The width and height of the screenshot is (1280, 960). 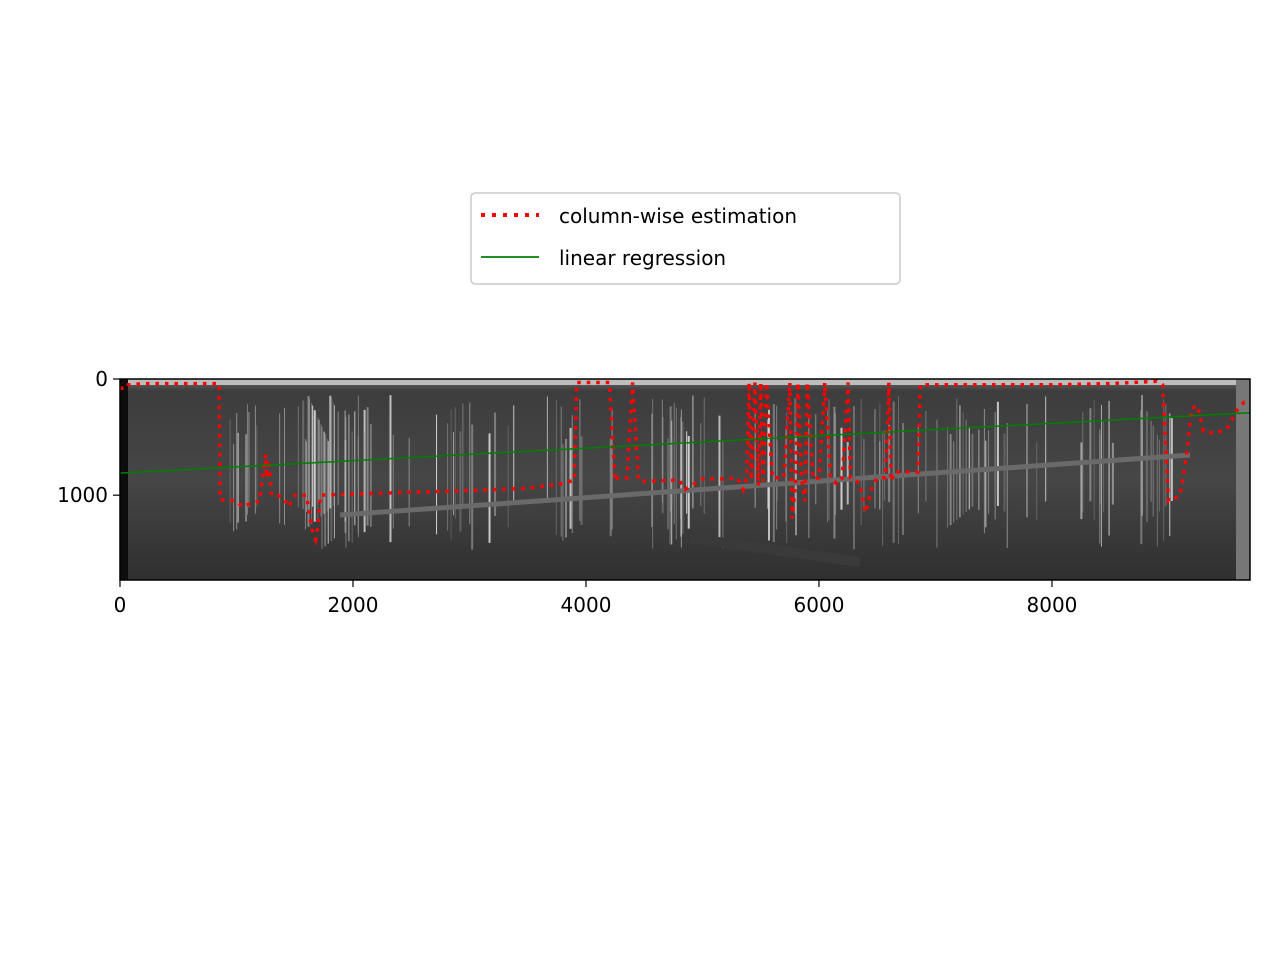 I want to click on legend: column-wise estimation linear regression, so click(x=685, y=238).